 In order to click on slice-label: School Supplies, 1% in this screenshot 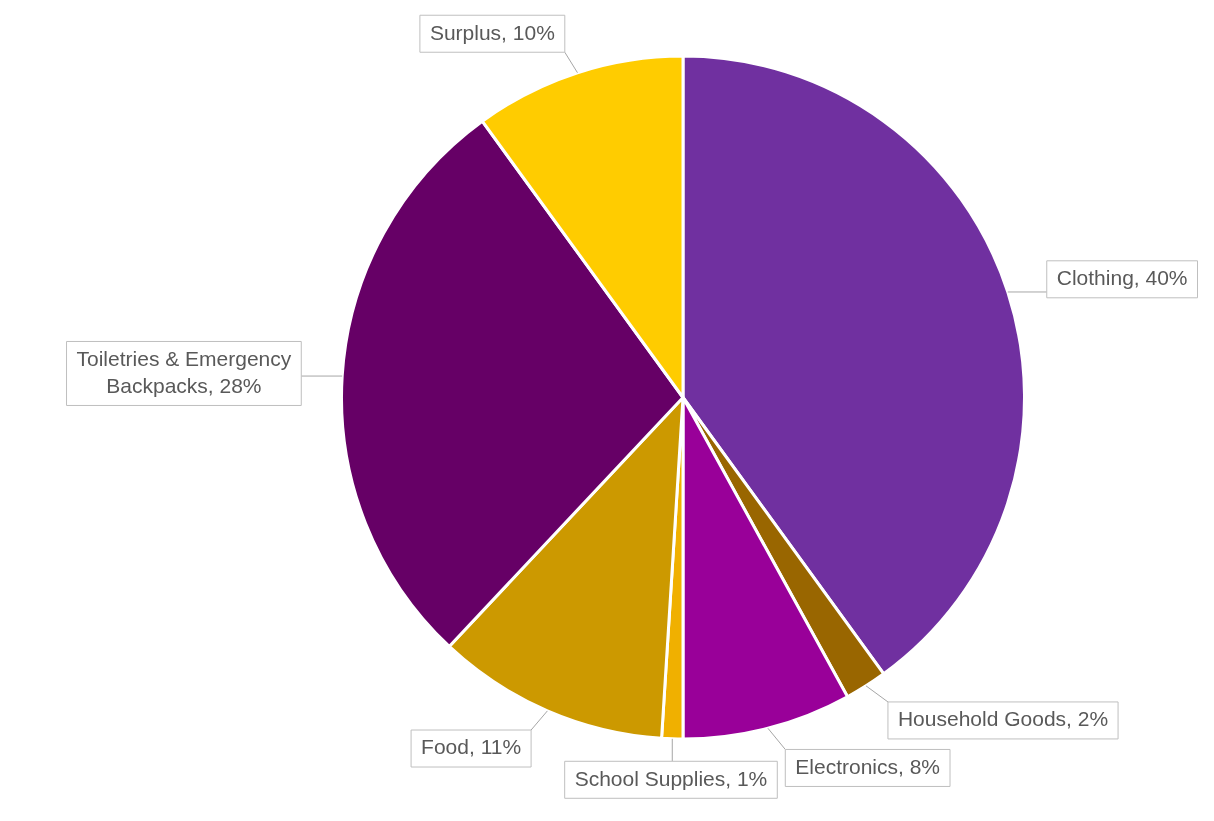, I will do `click(671, 778)`.